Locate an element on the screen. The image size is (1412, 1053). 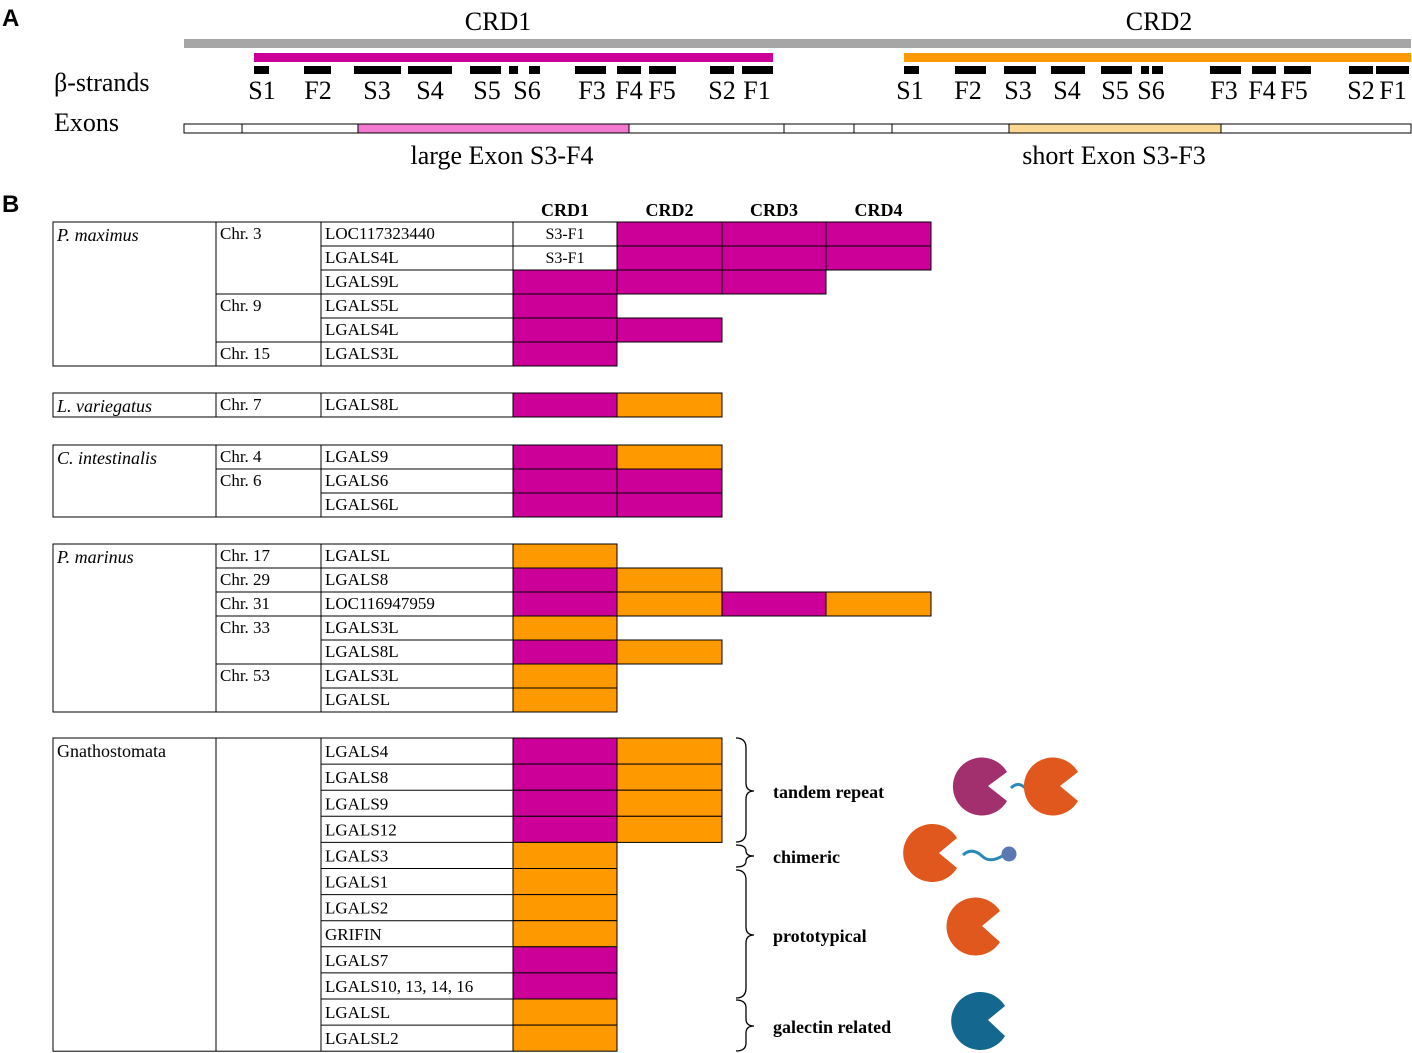
gene-name: LGALS12 is located at coordinates (361, 829).